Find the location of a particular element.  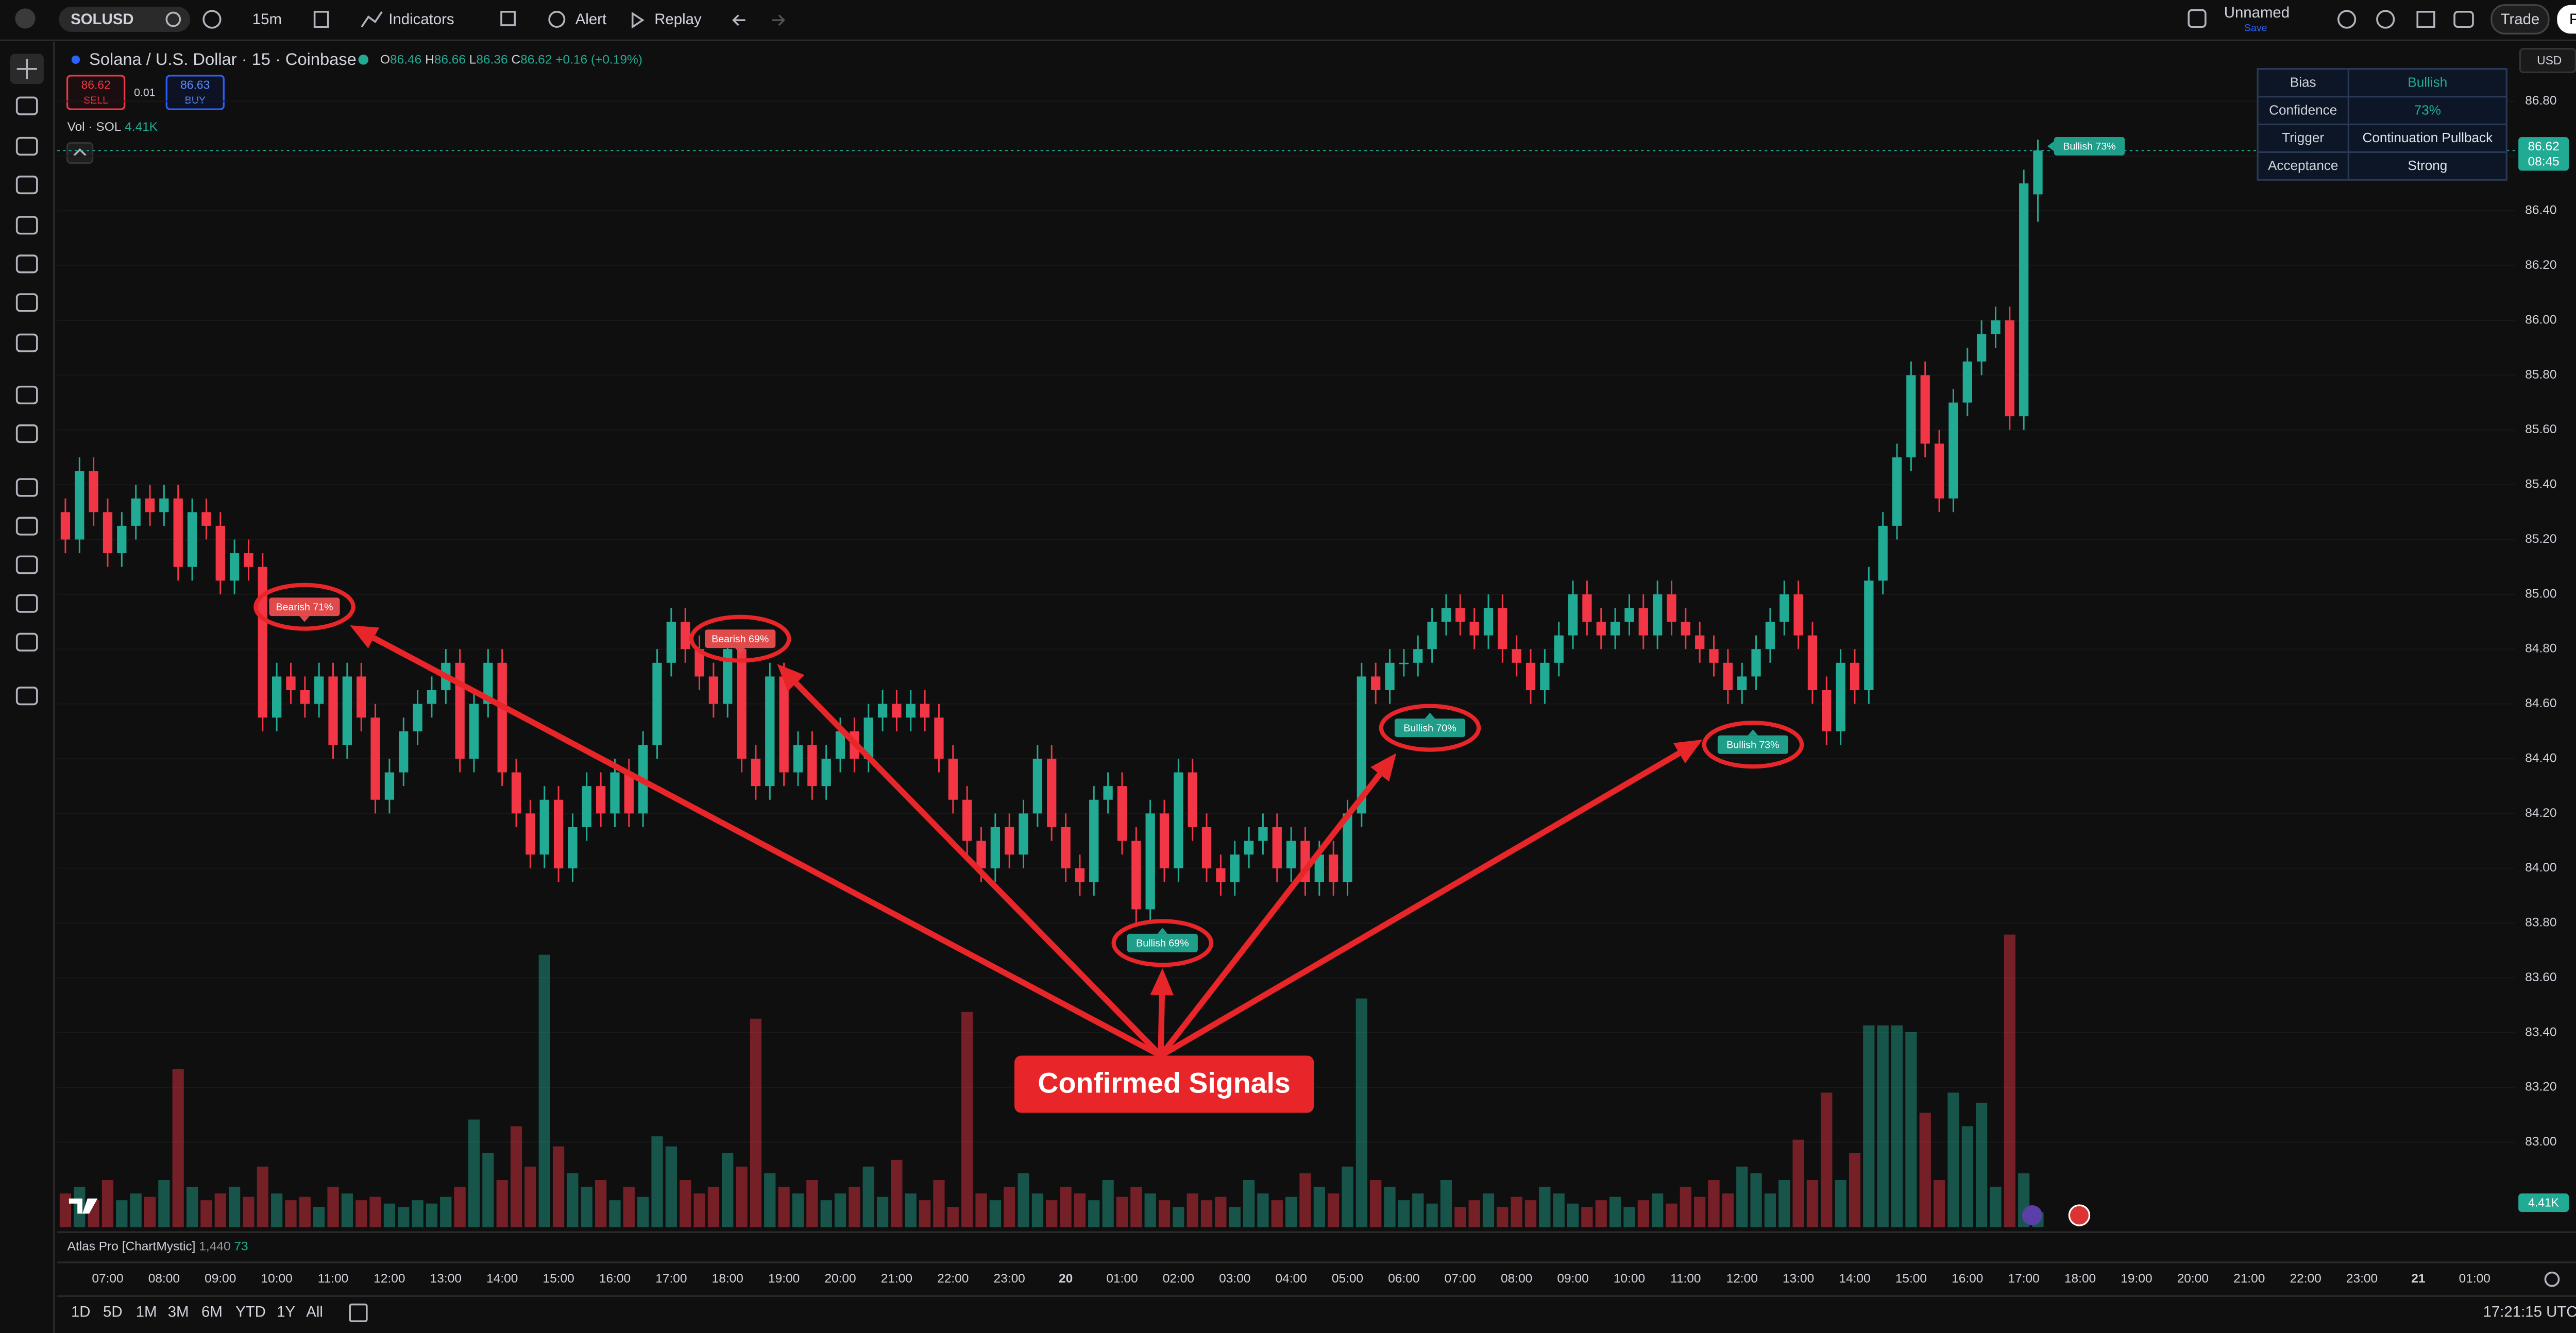

range-button: 1M is located at coordinates (146, 1312).